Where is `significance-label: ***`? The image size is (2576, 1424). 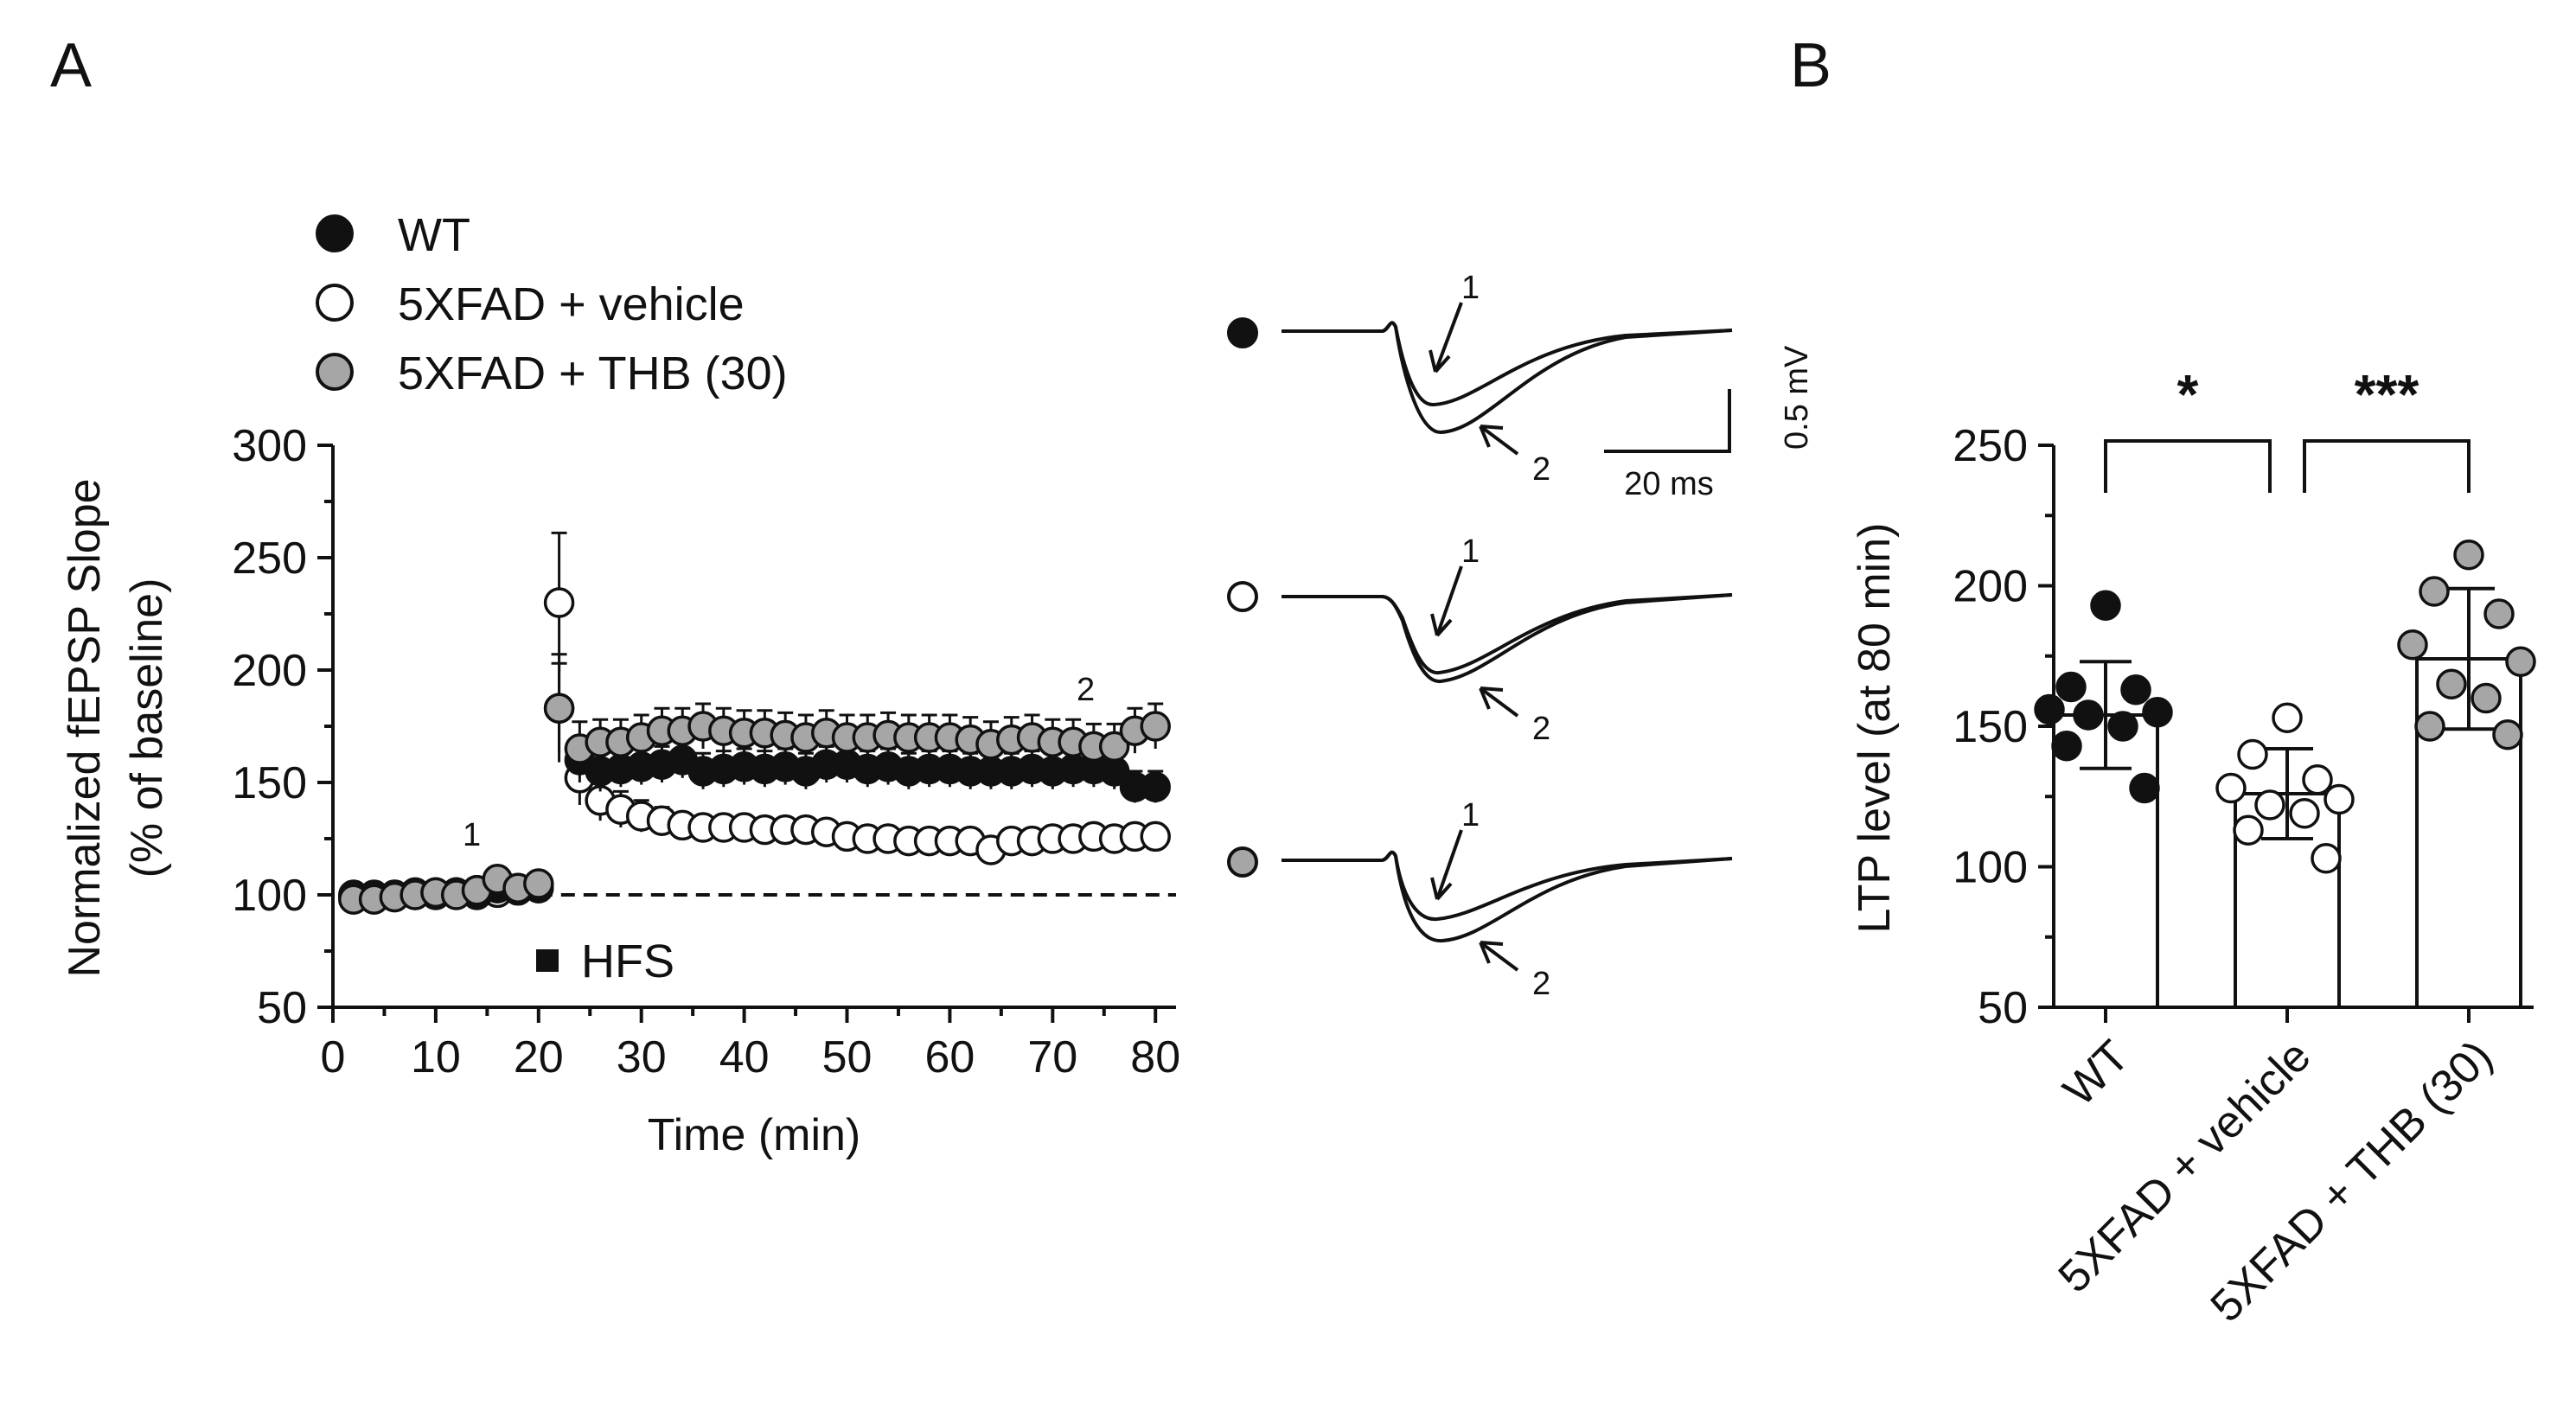 significance-label: *** is located at coordinates (2387, 394).